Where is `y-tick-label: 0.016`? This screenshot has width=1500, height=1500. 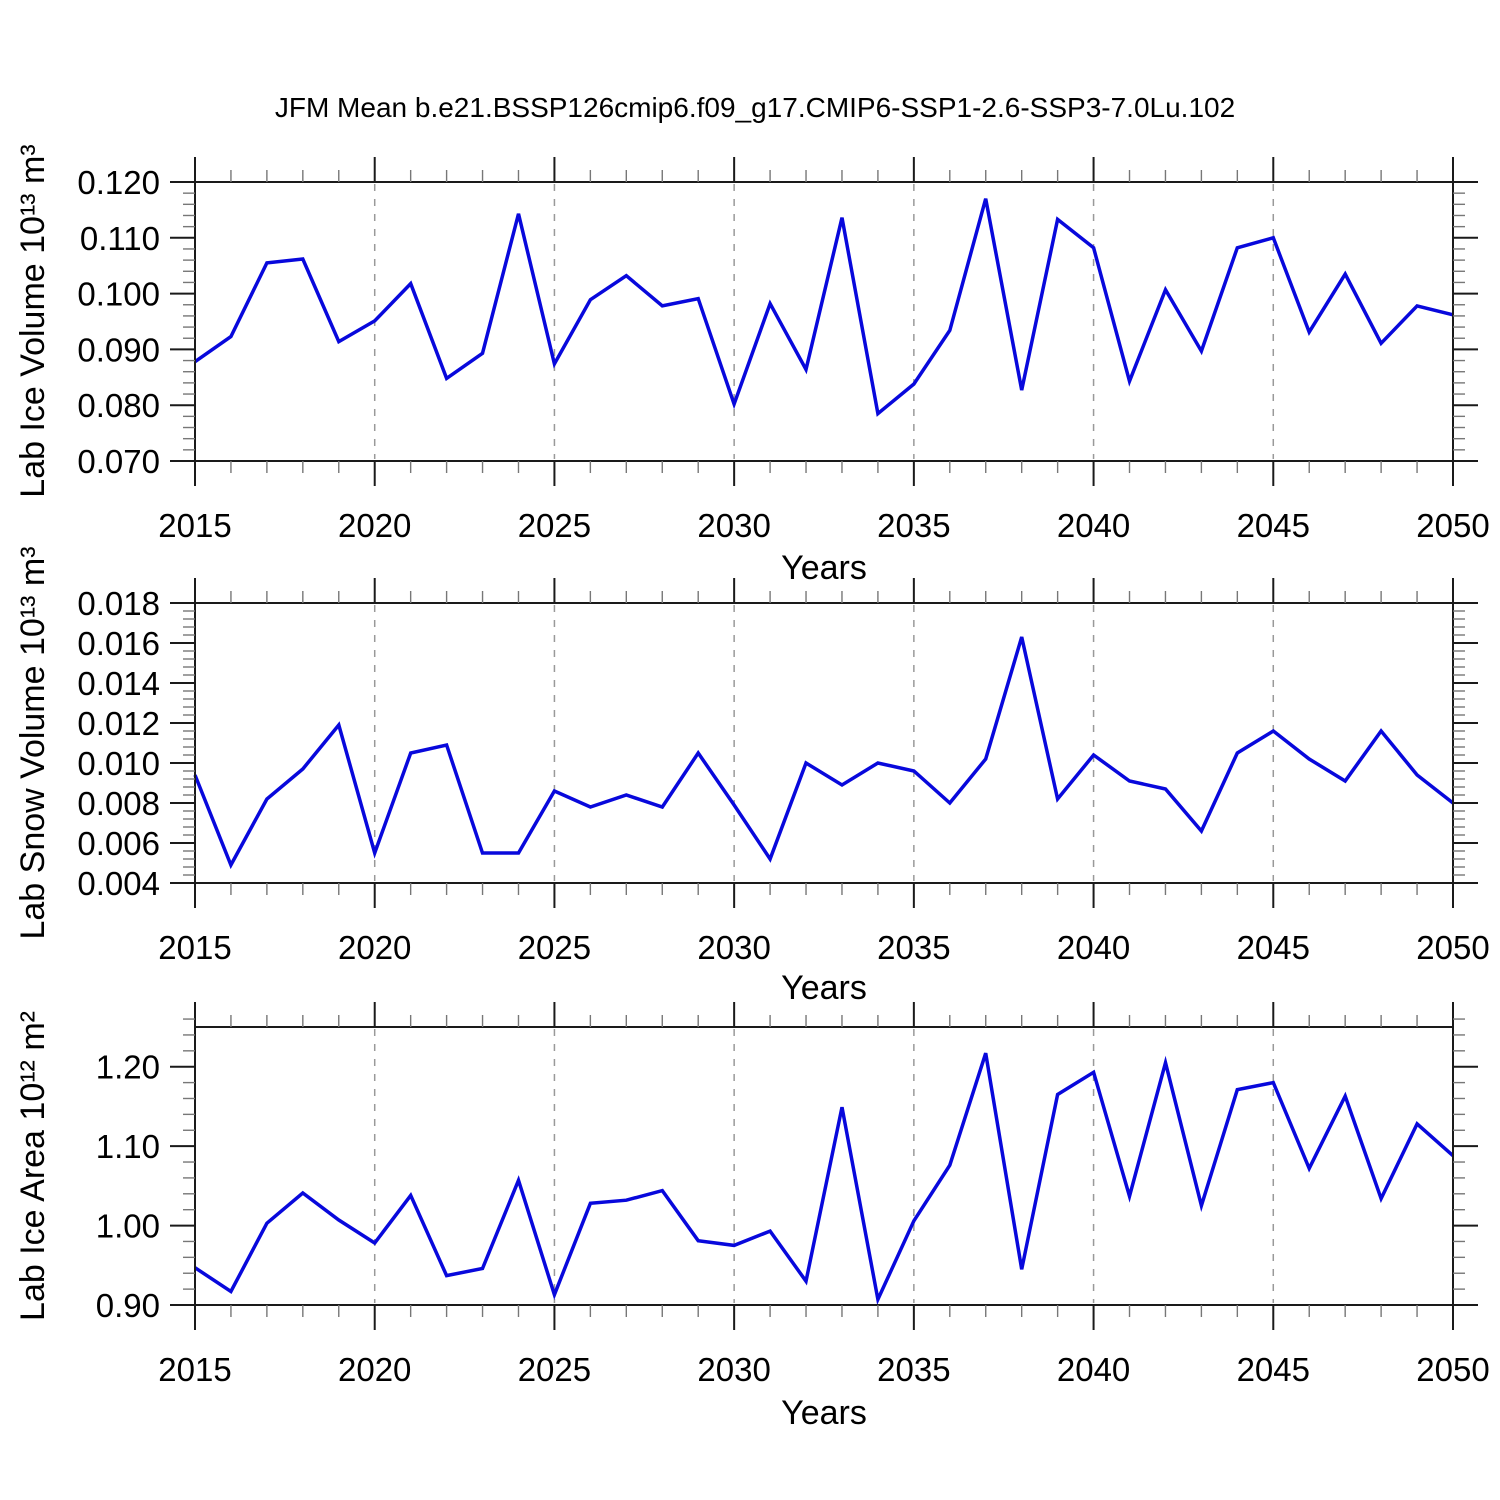
y-tick-label: 0.016 is located at coordinates (118, 643).